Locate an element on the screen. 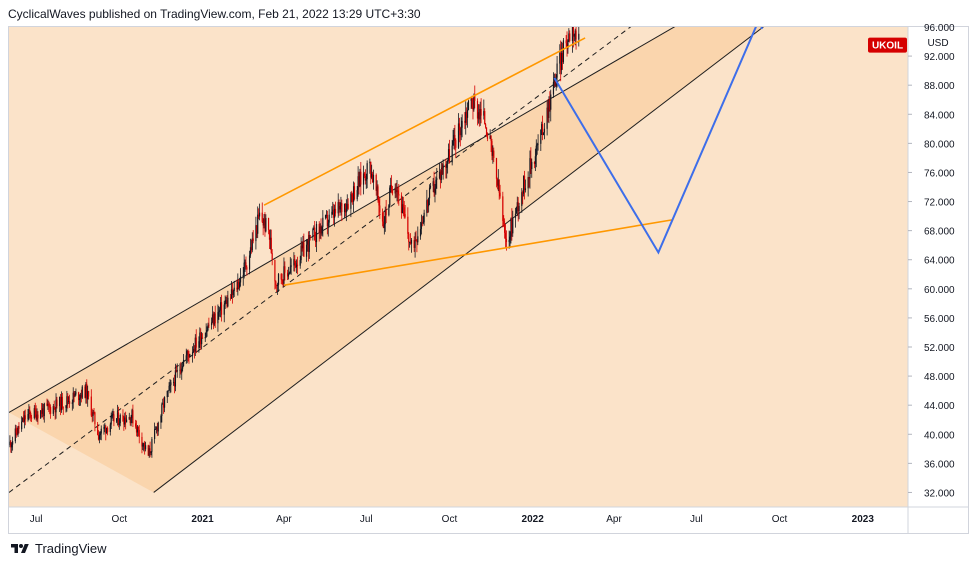 The height and width of the screenshot is (568, 977). symbol-badge: UKOIL is located at coordinates (887, 45).